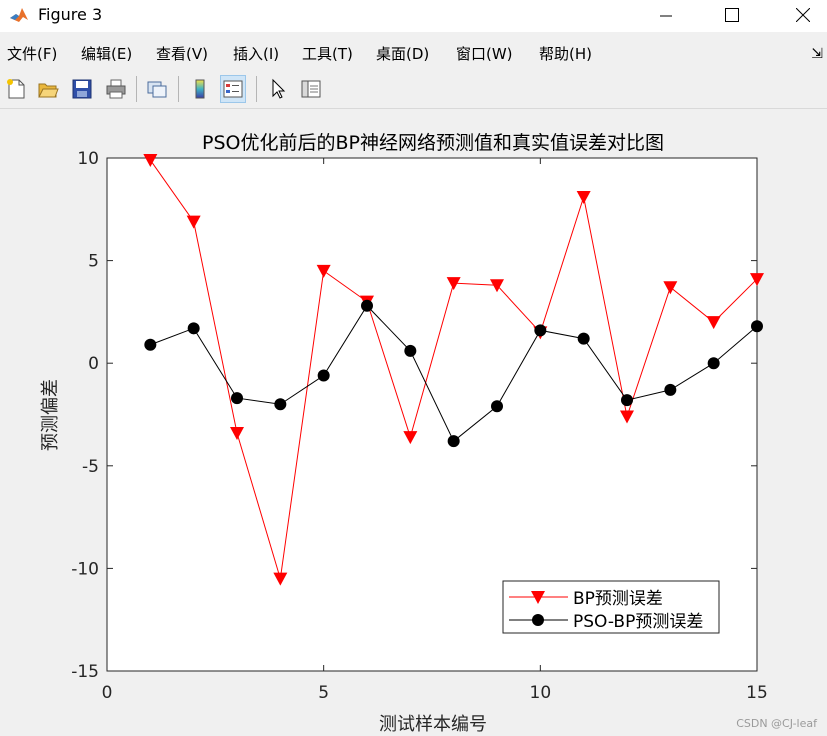 This screenshot has width=827, height=736. What do you see at coordinates (757, 693) in the screenshot?
I see `x-tick-label: 15` at bounding box center [757, 693].